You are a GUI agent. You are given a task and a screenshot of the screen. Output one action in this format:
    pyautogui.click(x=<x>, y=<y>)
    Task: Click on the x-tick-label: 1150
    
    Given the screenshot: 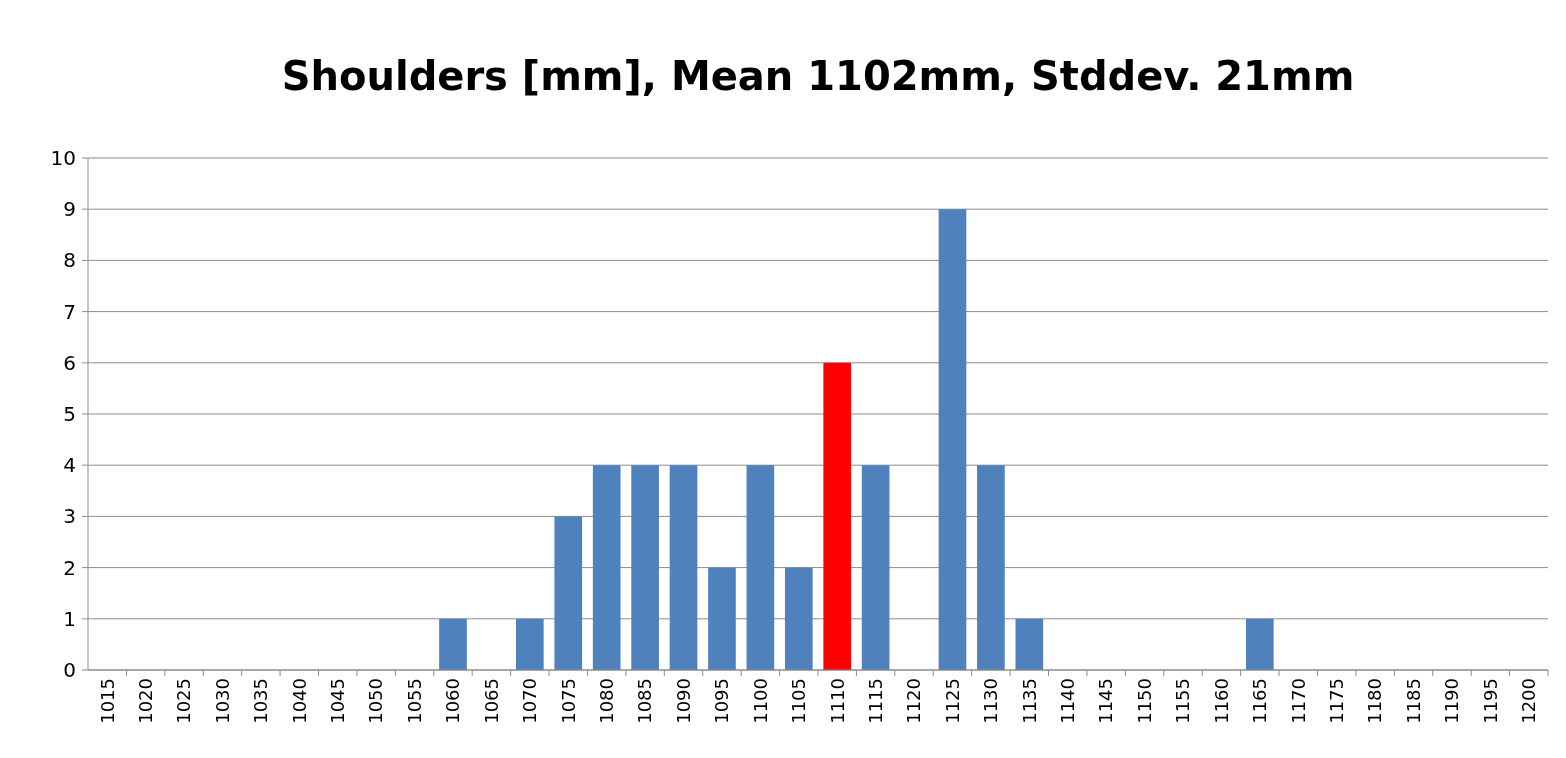 What is the action you would take?
    pyautogui.click(x=1144, y=701)
    